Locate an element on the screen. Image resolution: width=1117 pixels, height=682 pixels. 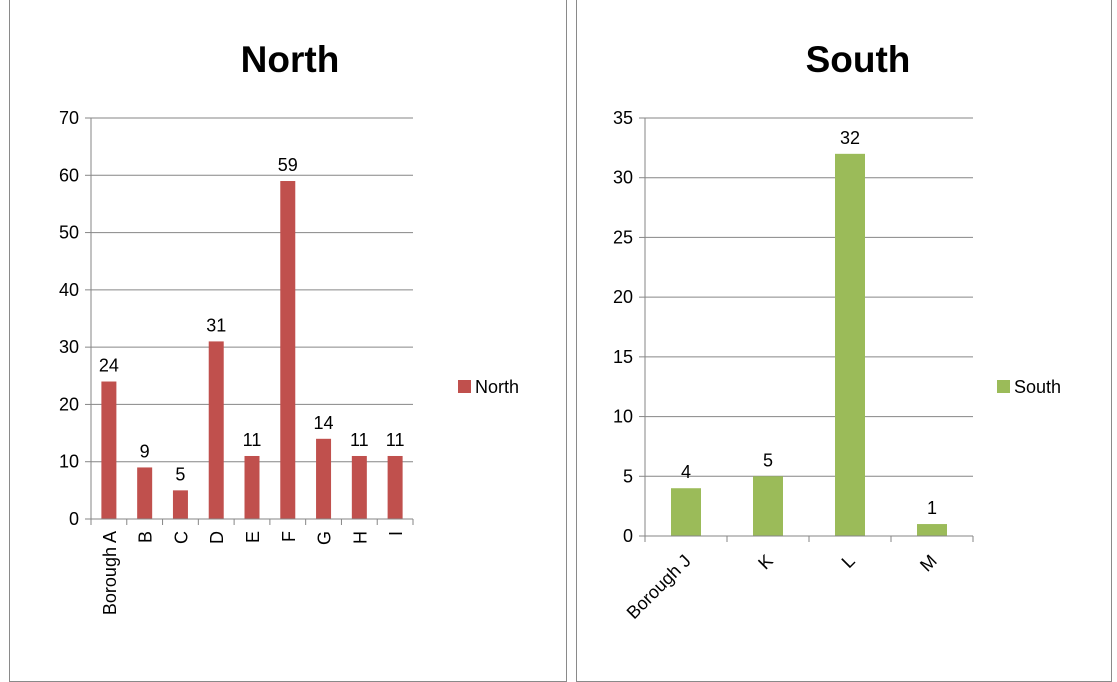
north-data-label: 24 is located at coordinates (109, 366).